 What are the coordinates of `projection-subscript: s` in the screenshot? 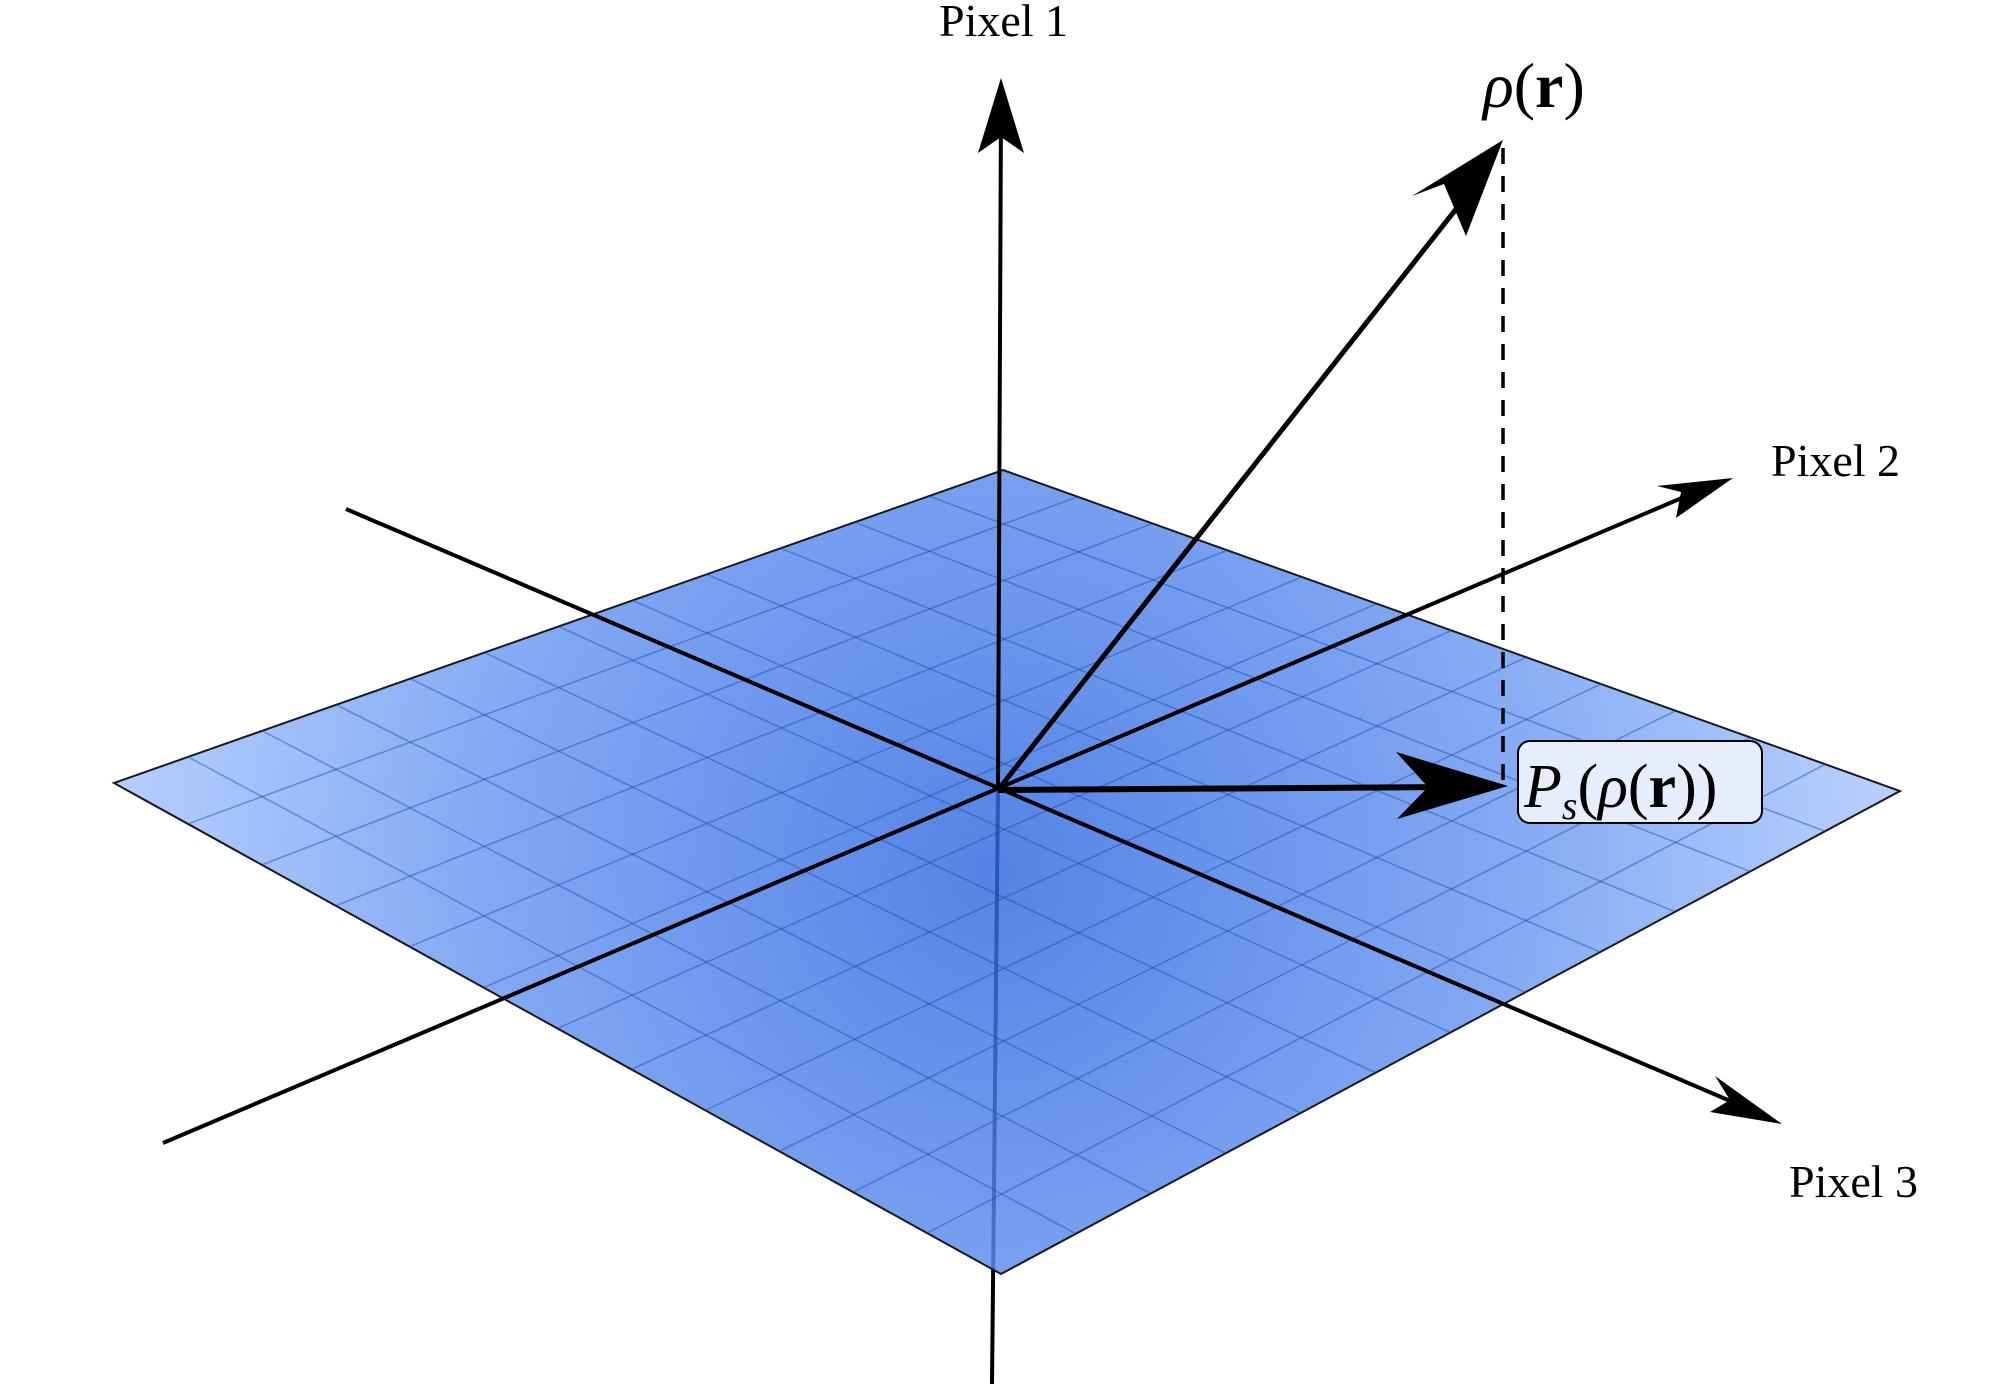 It's located at (1570, 805).